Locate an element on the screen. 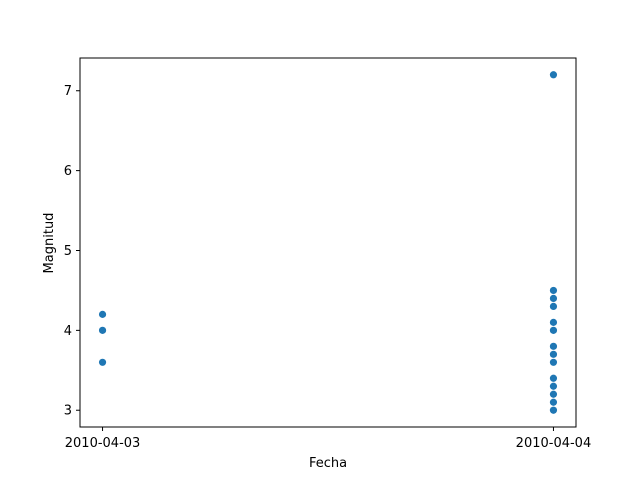  x-tick-label: 2010-04-03 is located at coordinates (103, 443).